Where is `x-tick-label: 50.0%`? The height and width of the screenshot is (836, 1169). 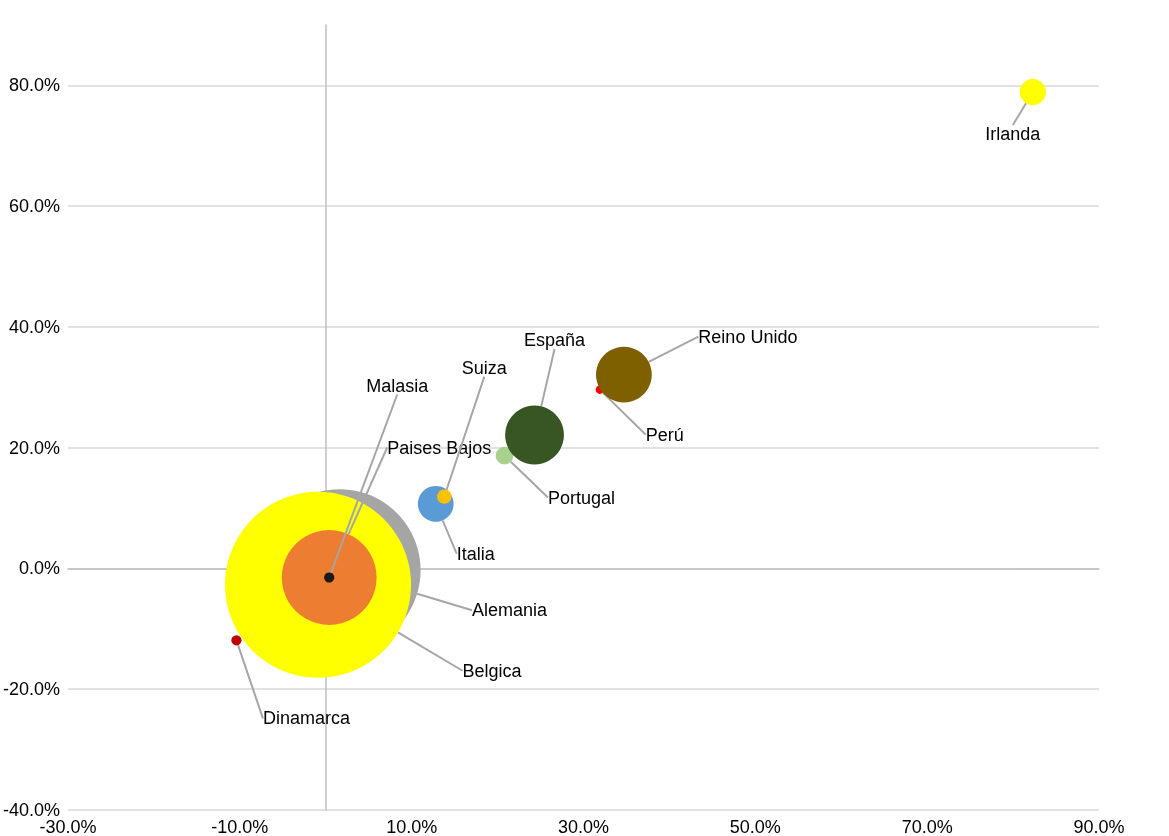
x-tick-label: 50.0% is located at coordinates (755, 826).